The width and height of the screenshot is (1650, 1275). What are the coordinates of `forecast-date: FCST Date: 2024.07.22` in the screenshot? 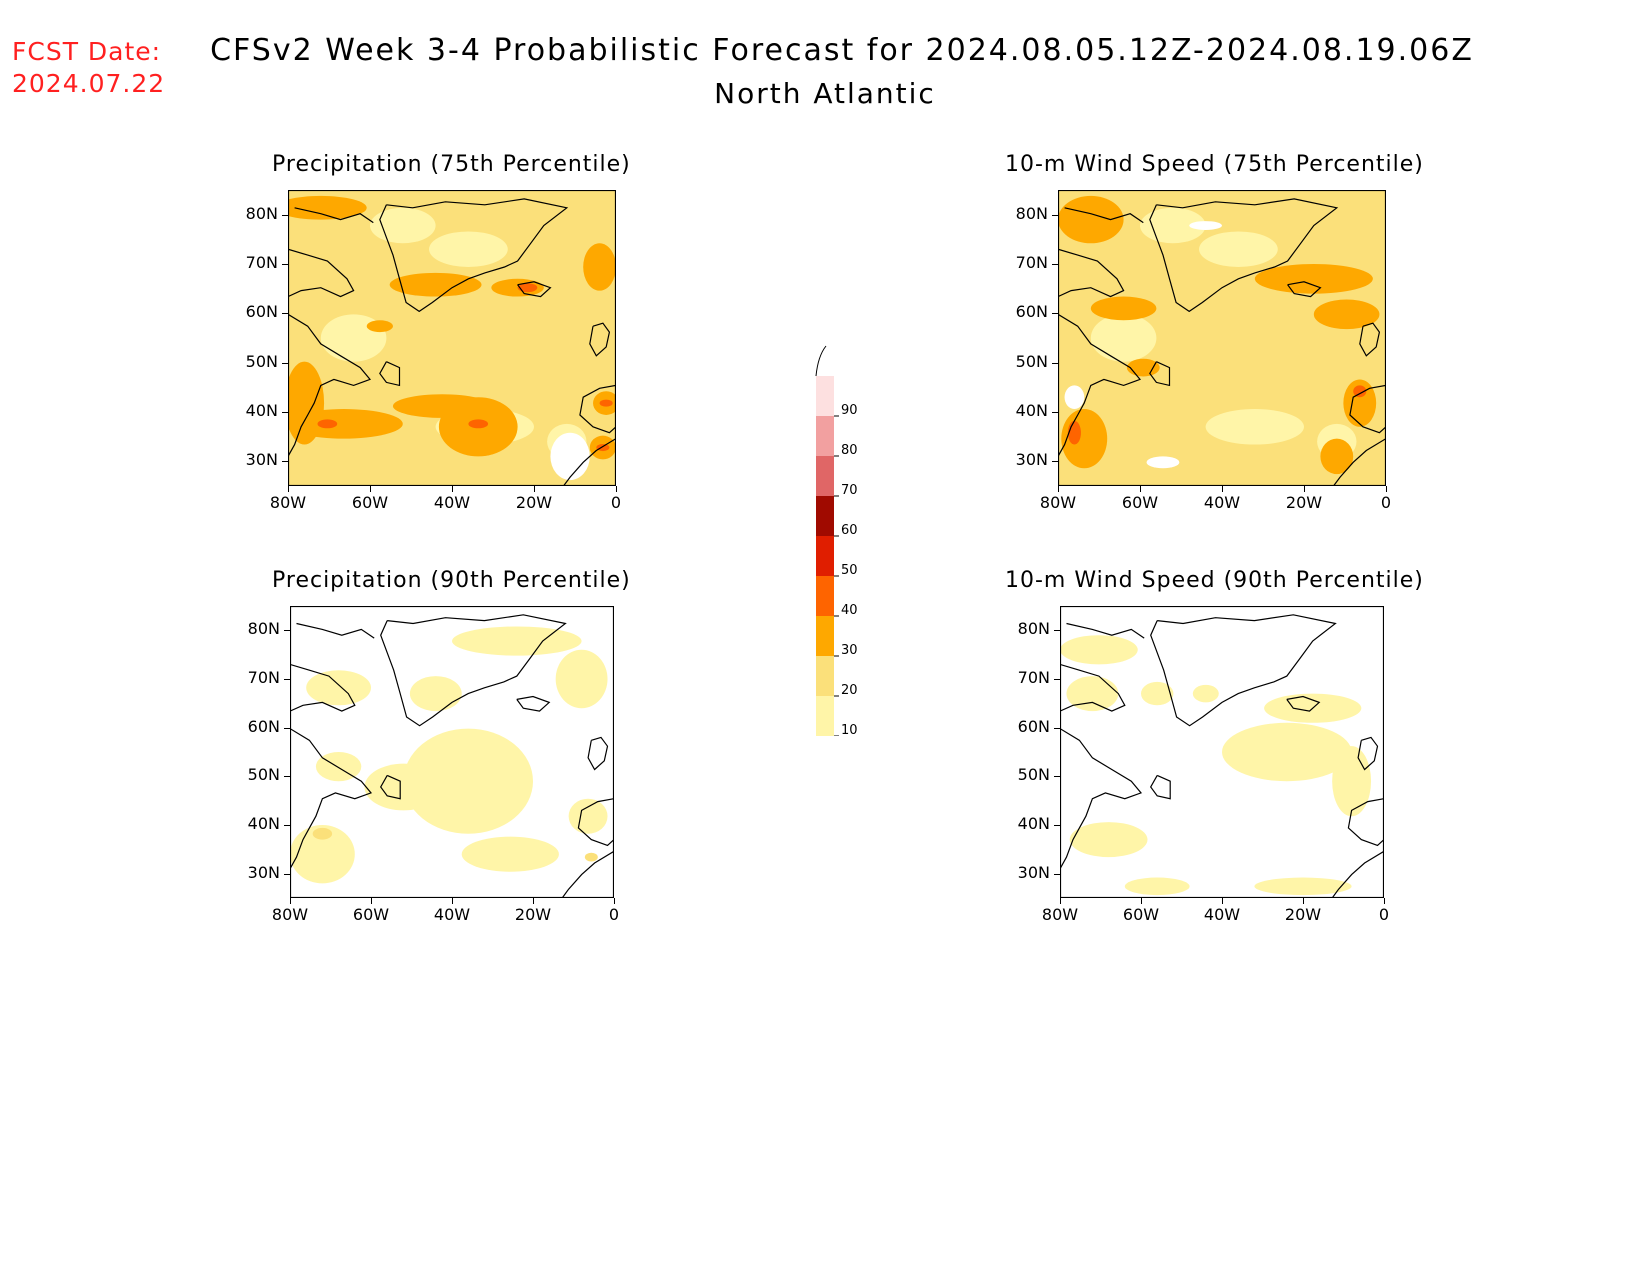 It's located at (88, 68).